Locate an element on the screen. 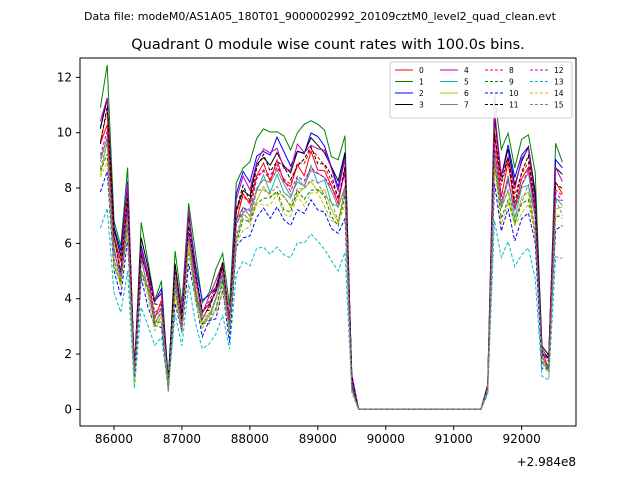 This screenshot has height=480, width=640. legend-label-1: 1 is located at coordinates (421, 82).